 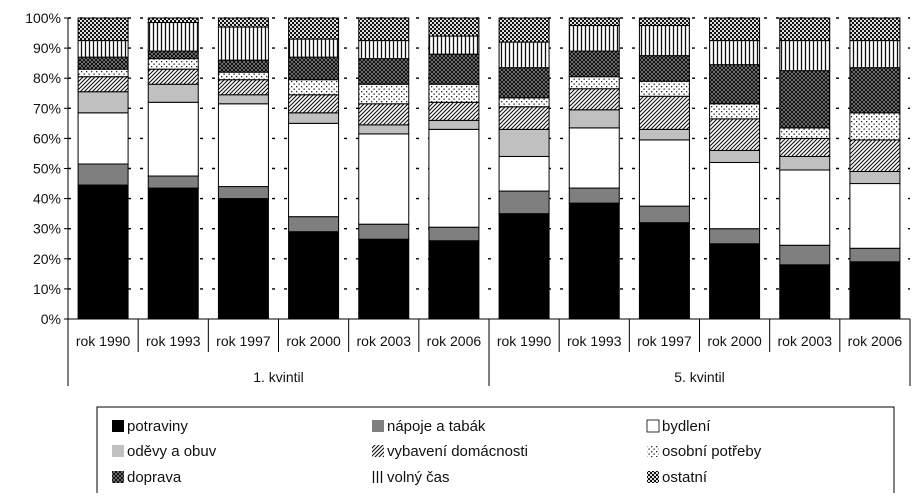 I want to click on x-tick-label: rok 1997, so click(x=243, y=341).